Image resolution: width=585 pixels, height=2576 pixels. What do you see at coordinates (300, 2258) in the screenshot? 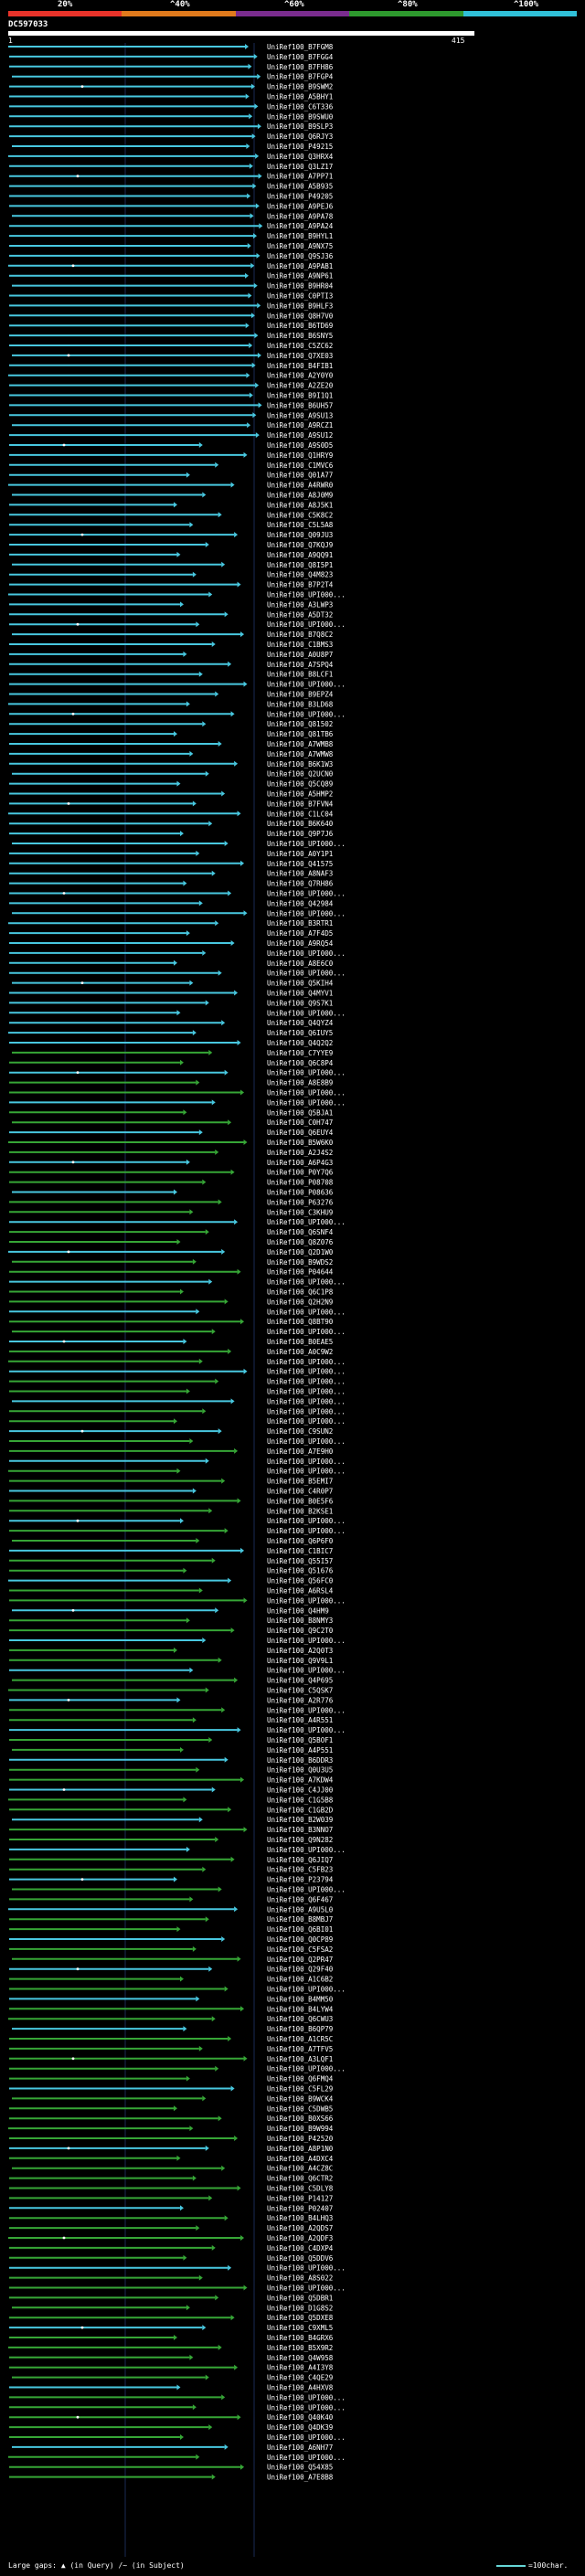
I see `hit-label: UniRef100_Q5DDV6` at bounding box center [300, 2258].